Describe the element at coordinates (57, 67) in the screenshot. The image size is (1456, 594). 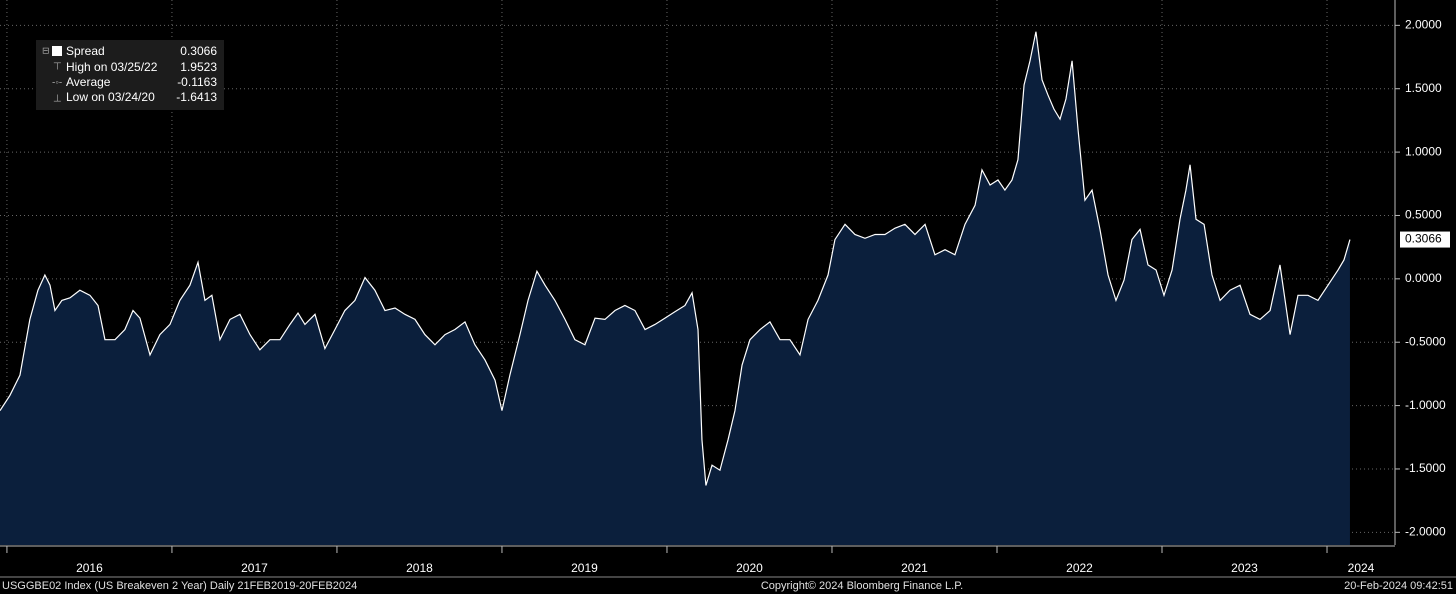
I see `legend-icon: ⊤` at that location.